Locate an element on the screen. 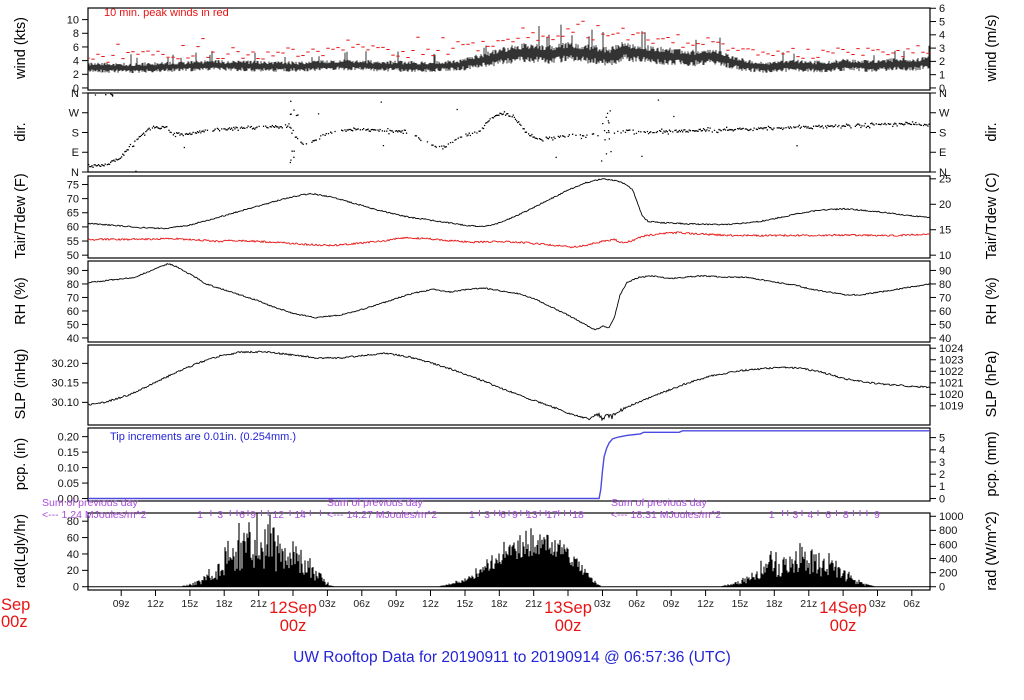  rad-sum-day1-line2: <--- 1.24 MJoules/m^2 is located at coordinates (94, 514).